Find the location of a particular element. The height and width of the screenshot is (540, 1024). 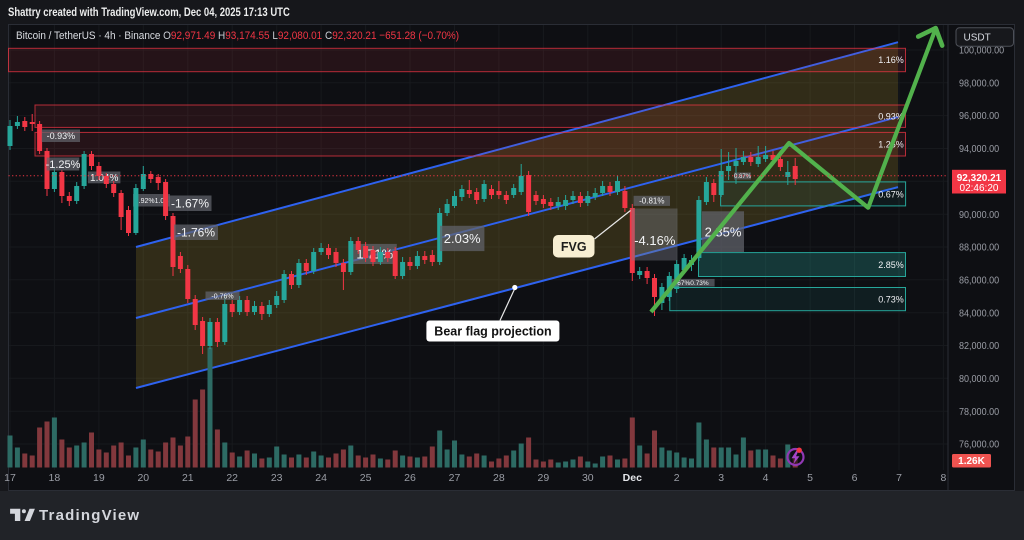

svg-text: 3 is located at coordinates (721, 478).